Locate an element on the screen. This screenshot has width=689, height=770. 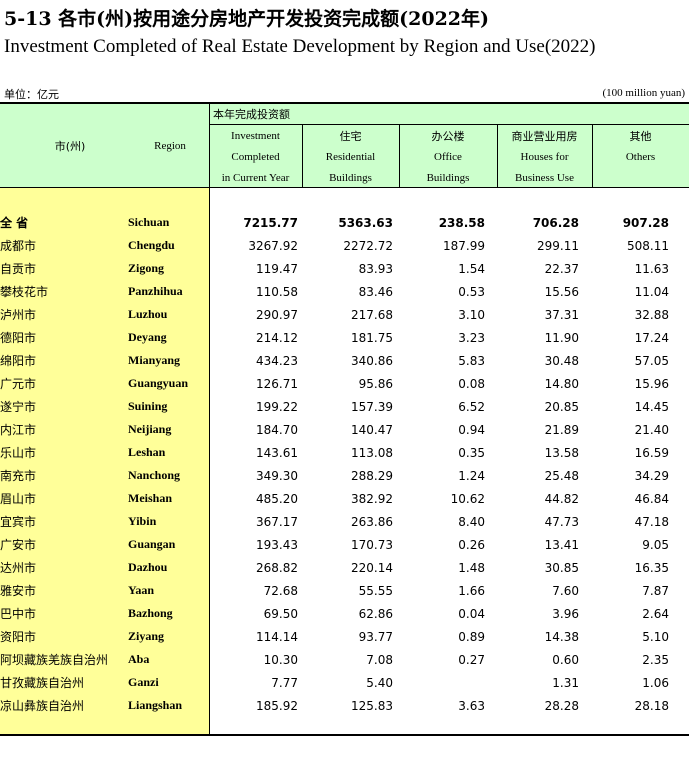
value-cell: 14.45 is located at coordinates (651, 406).